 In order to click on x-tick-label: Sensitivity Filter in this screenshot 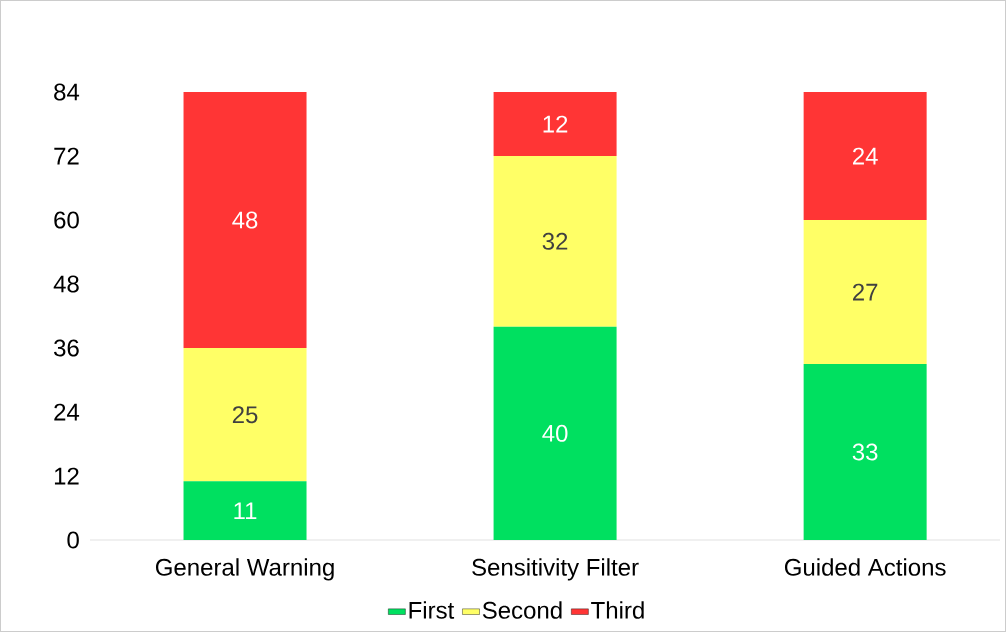, I will do `click(555, 569)`.